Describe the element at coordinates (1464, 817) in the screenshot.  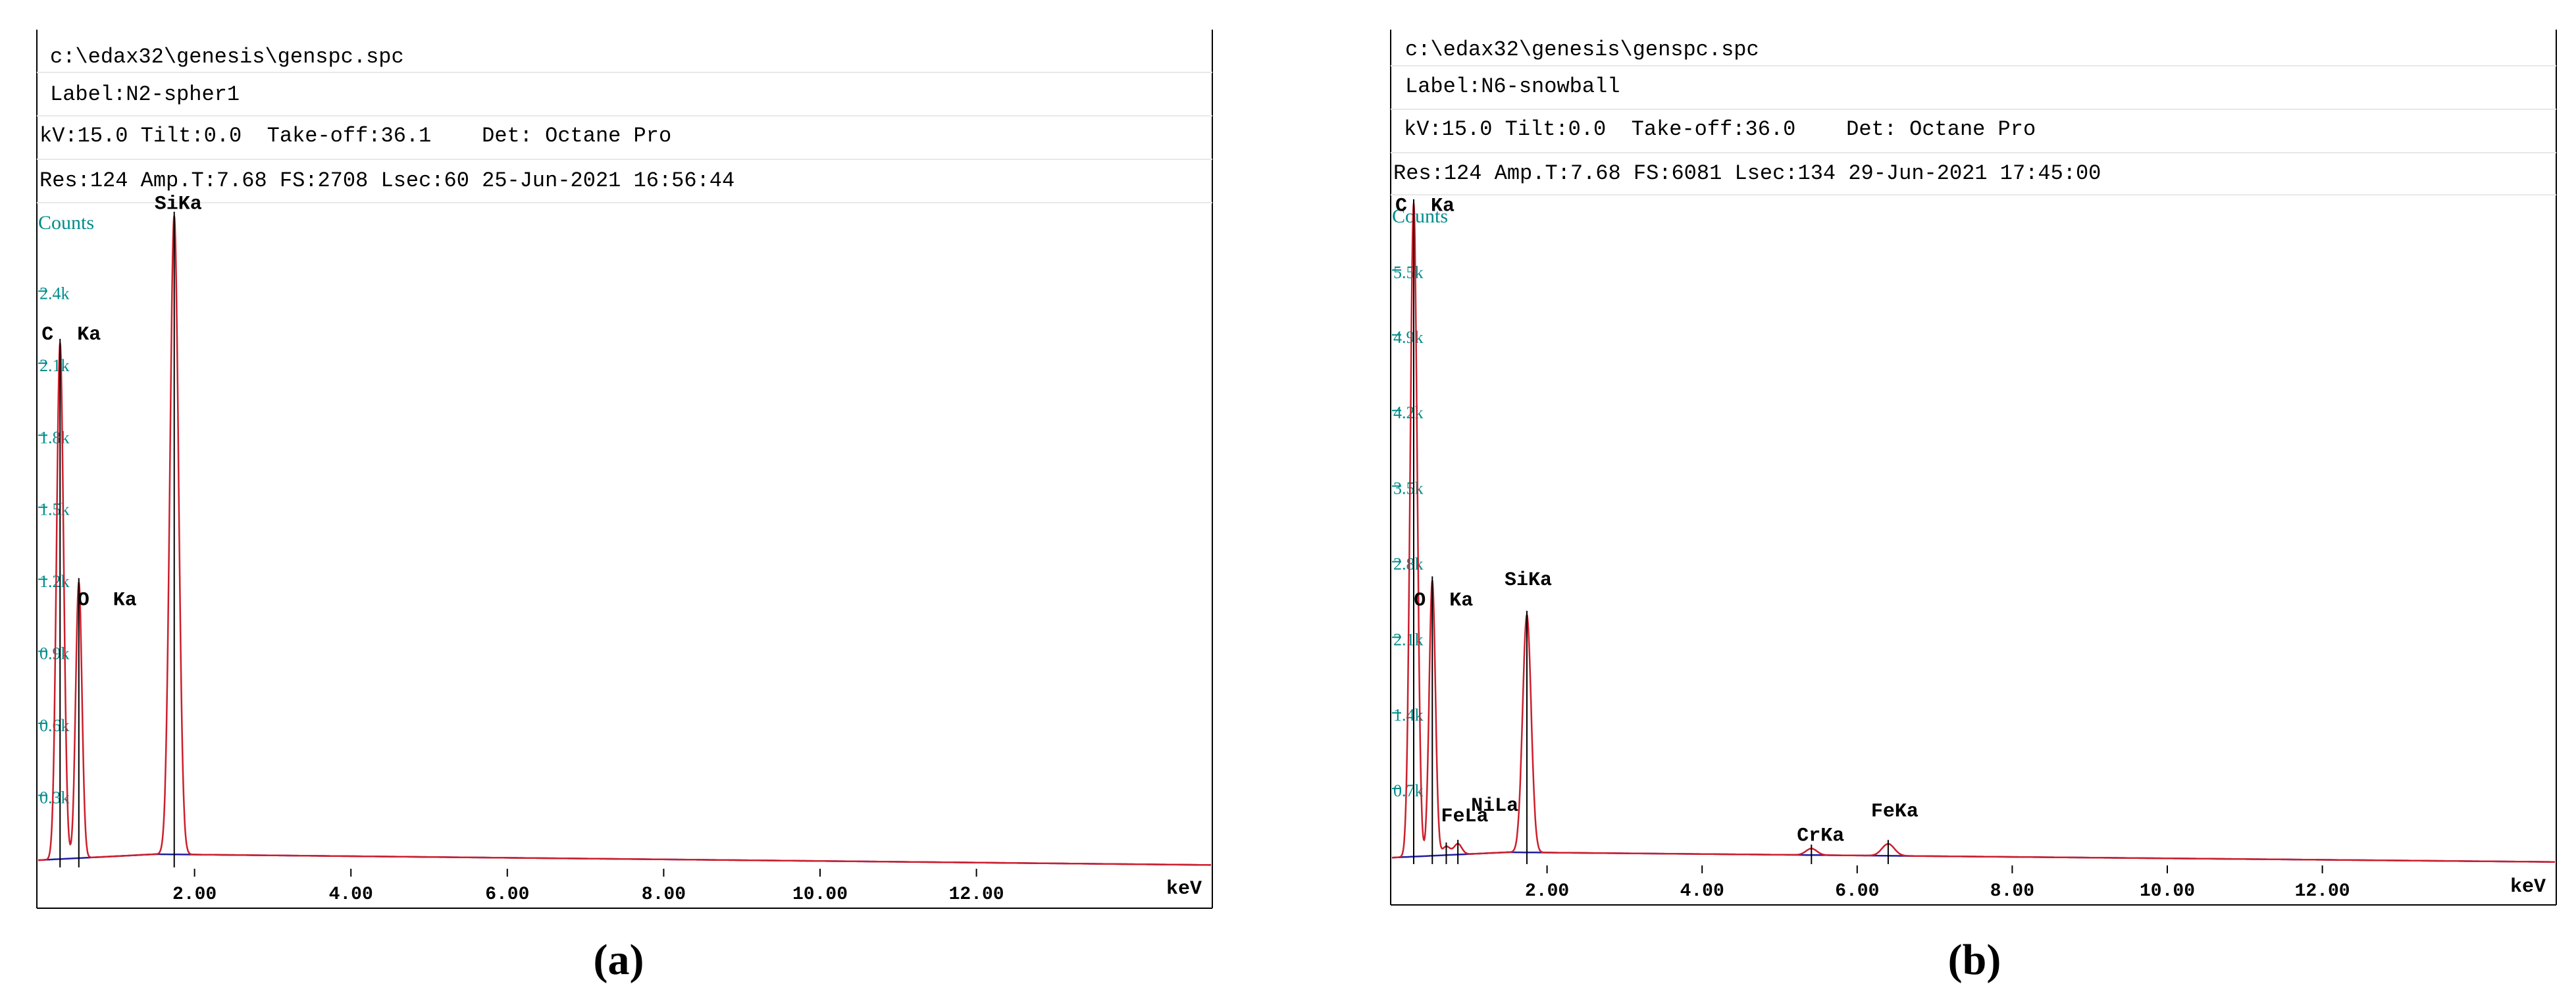
I see `peak-label: FeLa` at that location.